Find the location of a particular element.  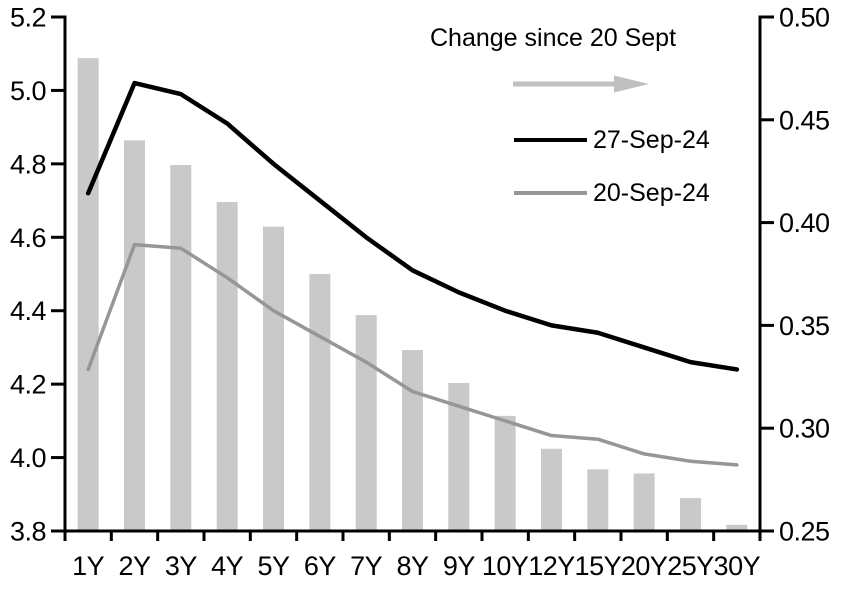

bar-30Y is located at coordinates (737, 527).